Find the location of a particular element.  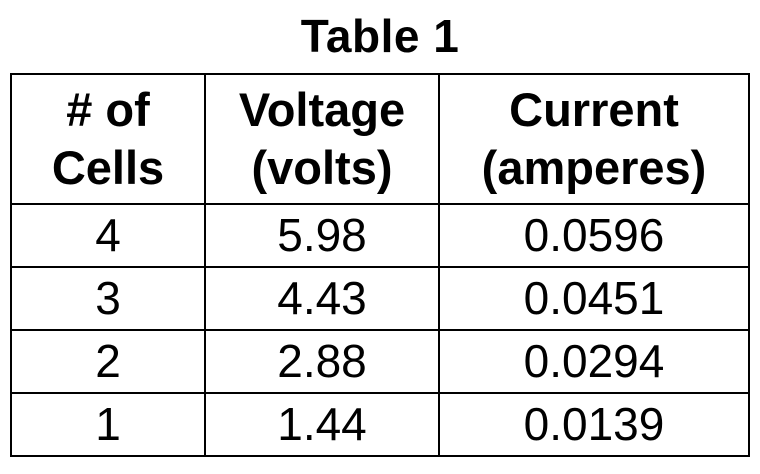

table-row: 1 1.44 0.0139 is located at coordinates (380, 424).